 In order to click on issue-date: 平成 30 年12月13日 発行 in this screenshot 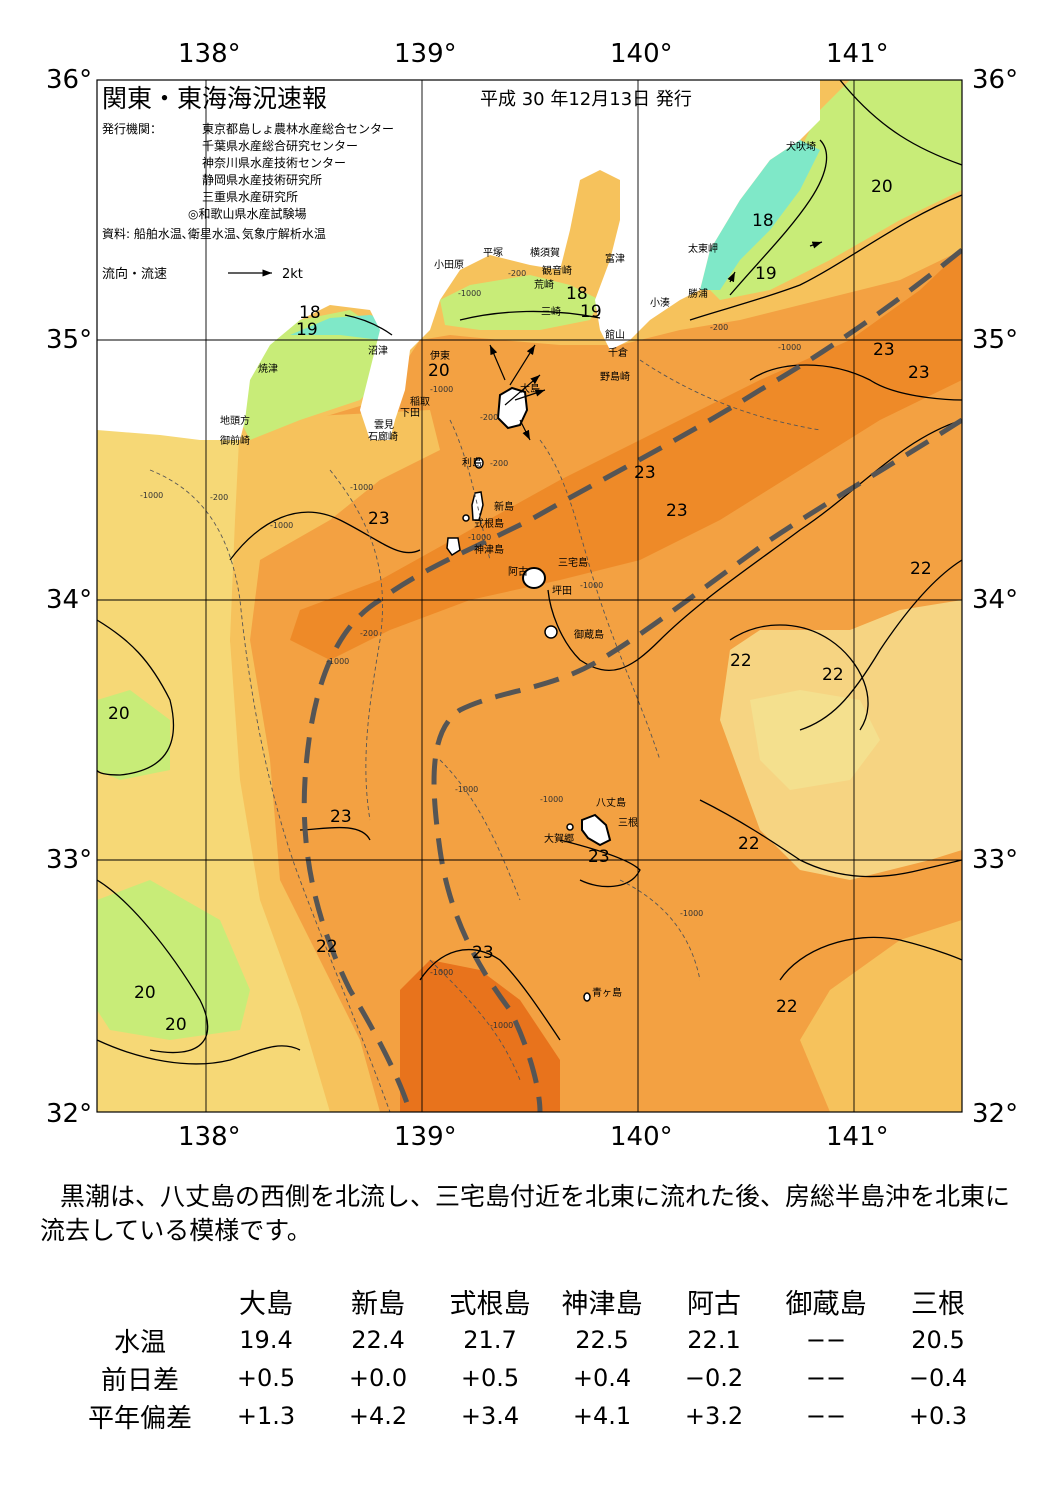, I will do `click(586, 99)`.